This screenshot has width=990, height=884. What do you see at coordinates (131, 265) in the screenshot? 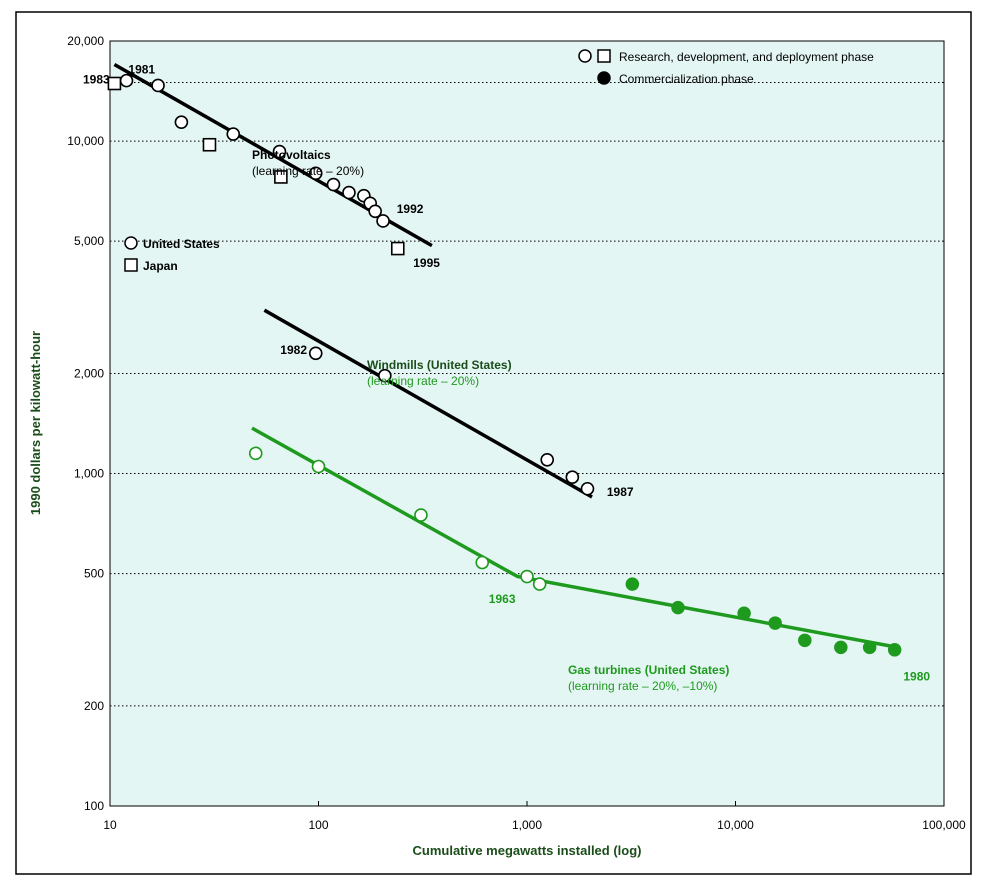
I see `japan-marker-key` at bounding box center [131, 265].